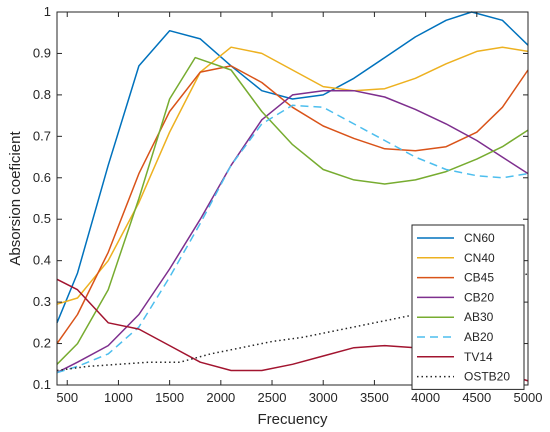 Image resolution: width=550 pixels, height=432 pixels. I want to click on y-axis-title: Absorsion coeficient, so click(15, 198).